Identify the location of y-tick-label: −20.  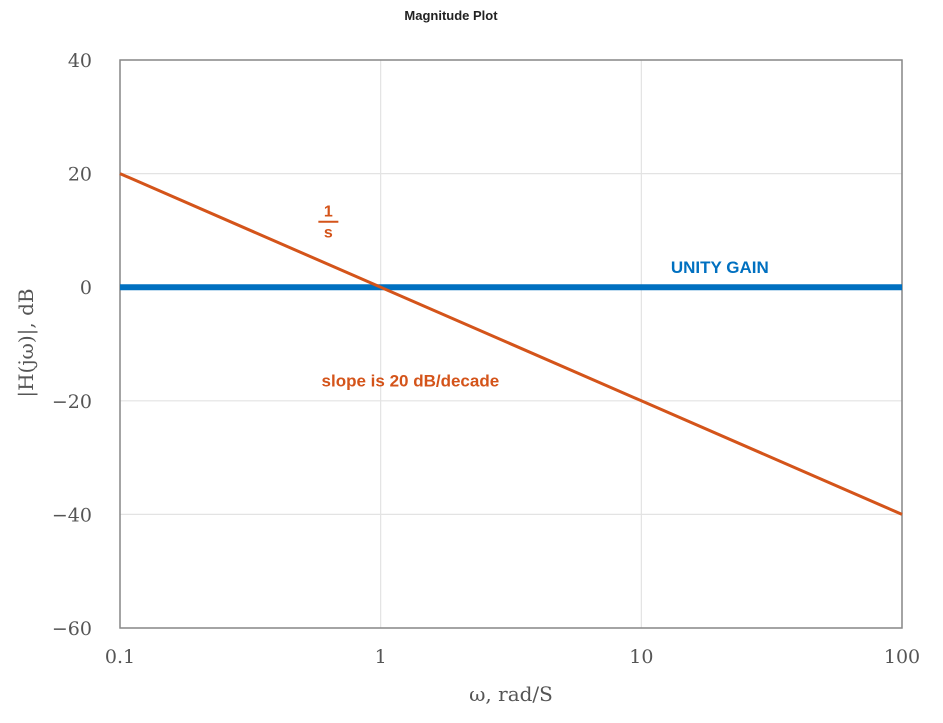
(72, 402).